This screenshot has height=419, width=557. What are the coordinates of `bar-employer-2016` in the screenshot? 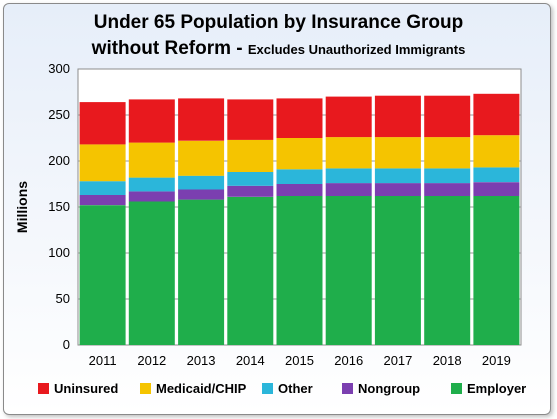 It's located at (348, 270).